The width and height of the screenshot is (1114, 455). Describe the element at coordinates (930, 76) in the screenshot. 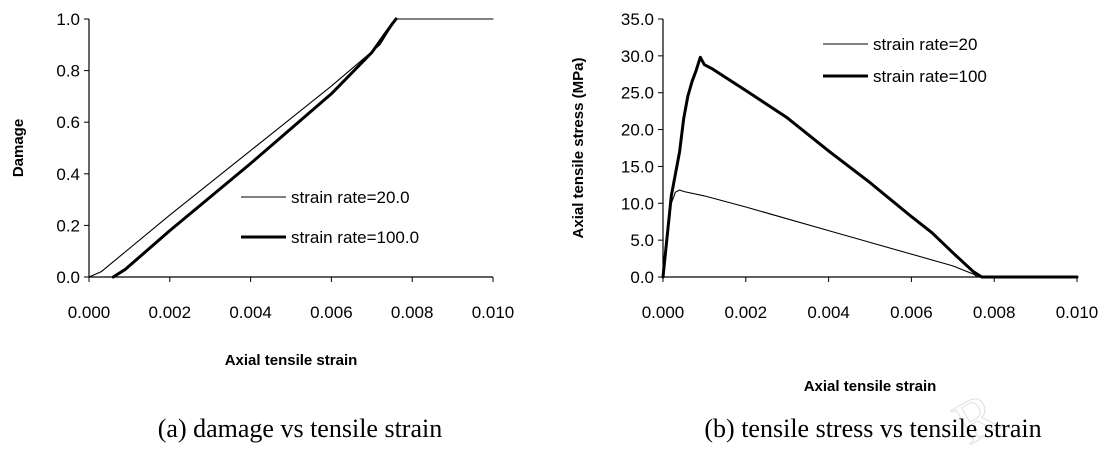

I see `chart-b-legend-label-2: strain rate=100` at that location.